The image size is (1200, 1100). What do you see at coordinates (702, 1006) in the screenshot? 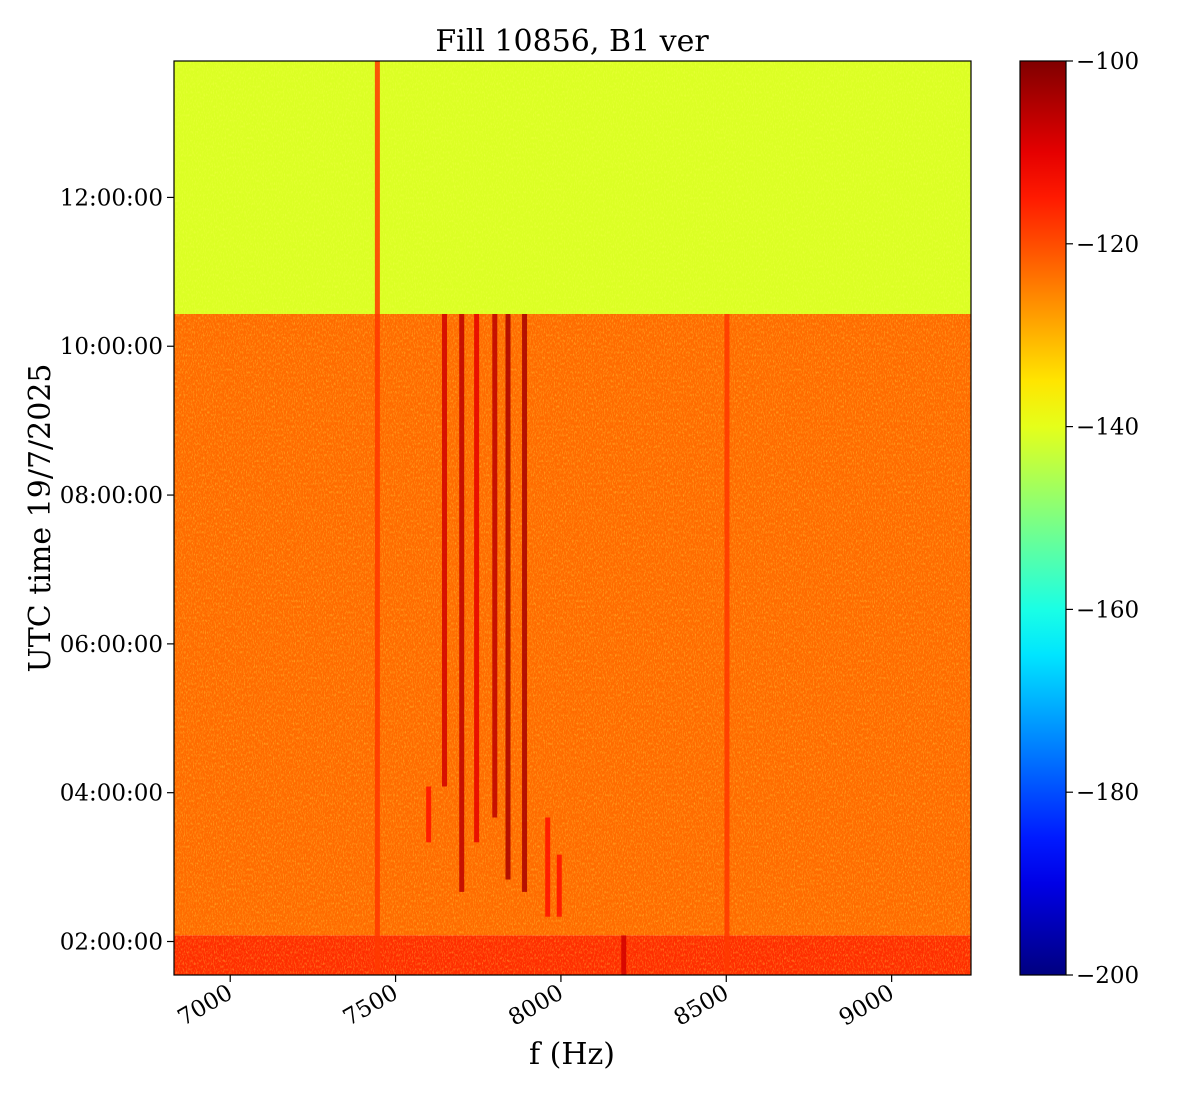
I see `x-tick-label: 8500` at bounding box center [702, 1006].